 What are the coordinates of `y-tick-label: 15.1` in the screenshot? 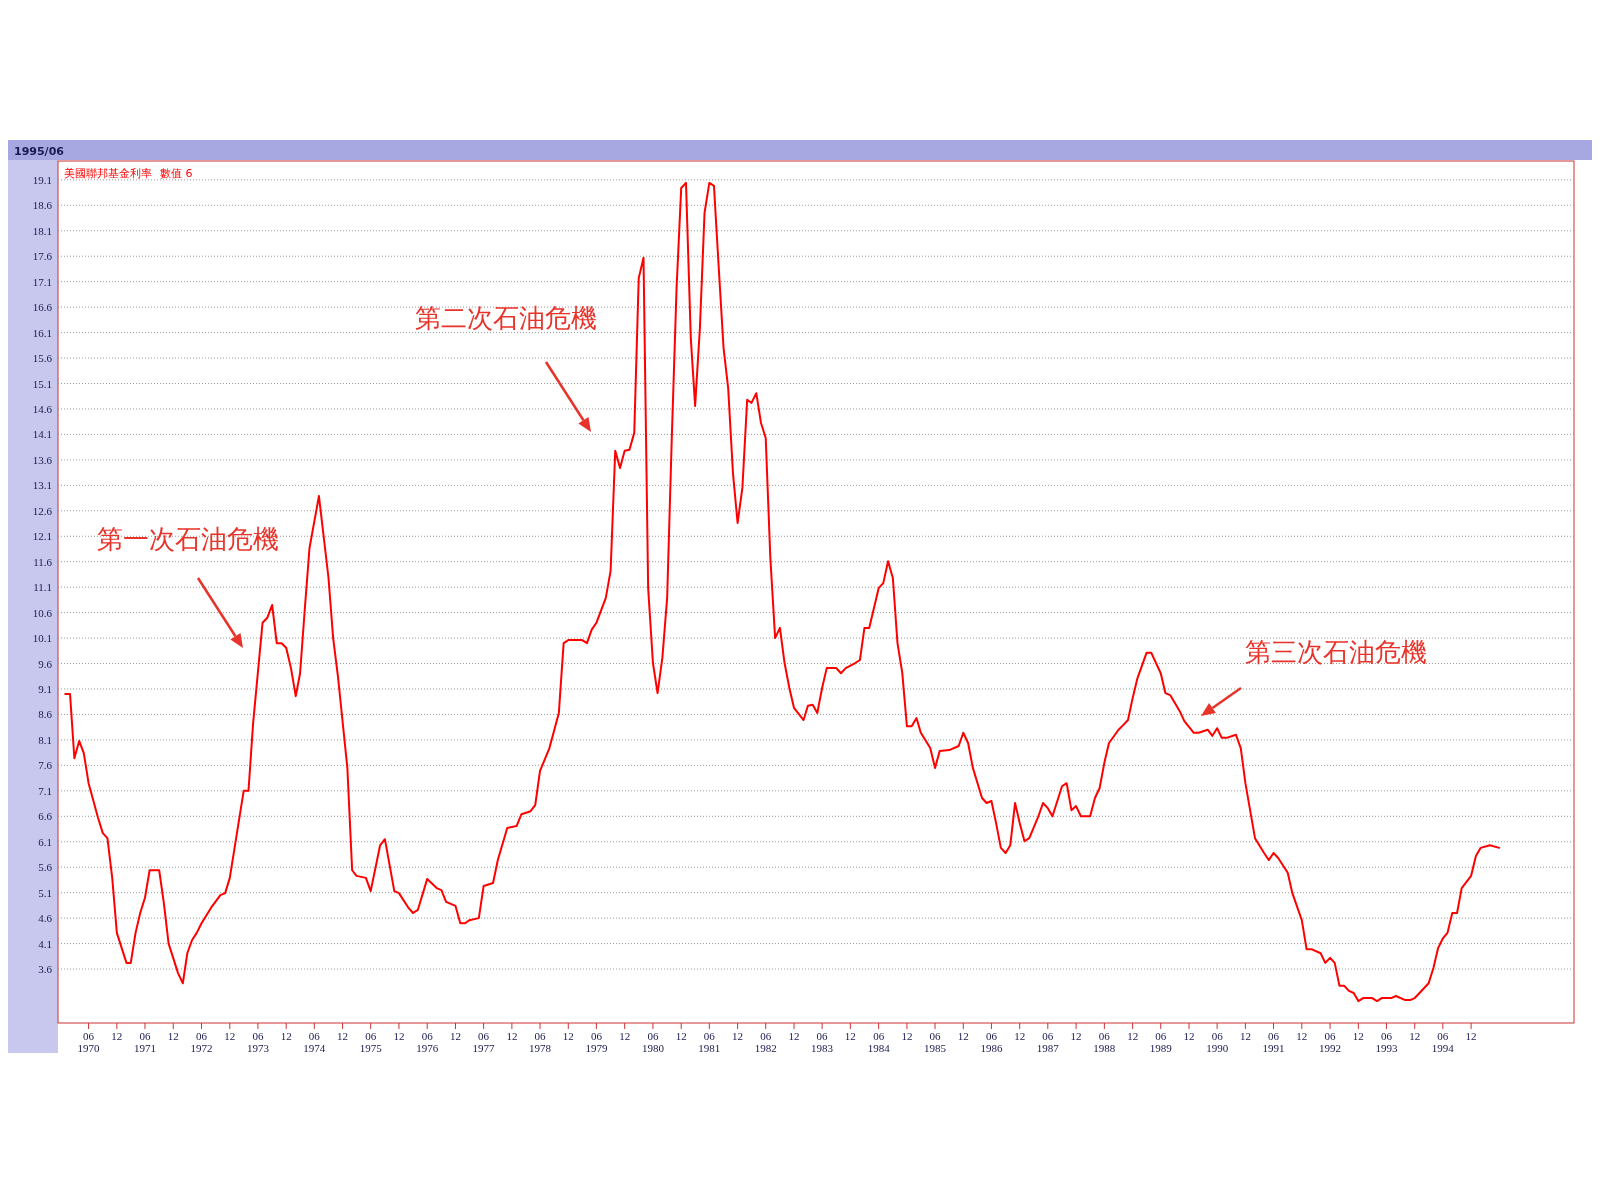 It's located at (42, 383).